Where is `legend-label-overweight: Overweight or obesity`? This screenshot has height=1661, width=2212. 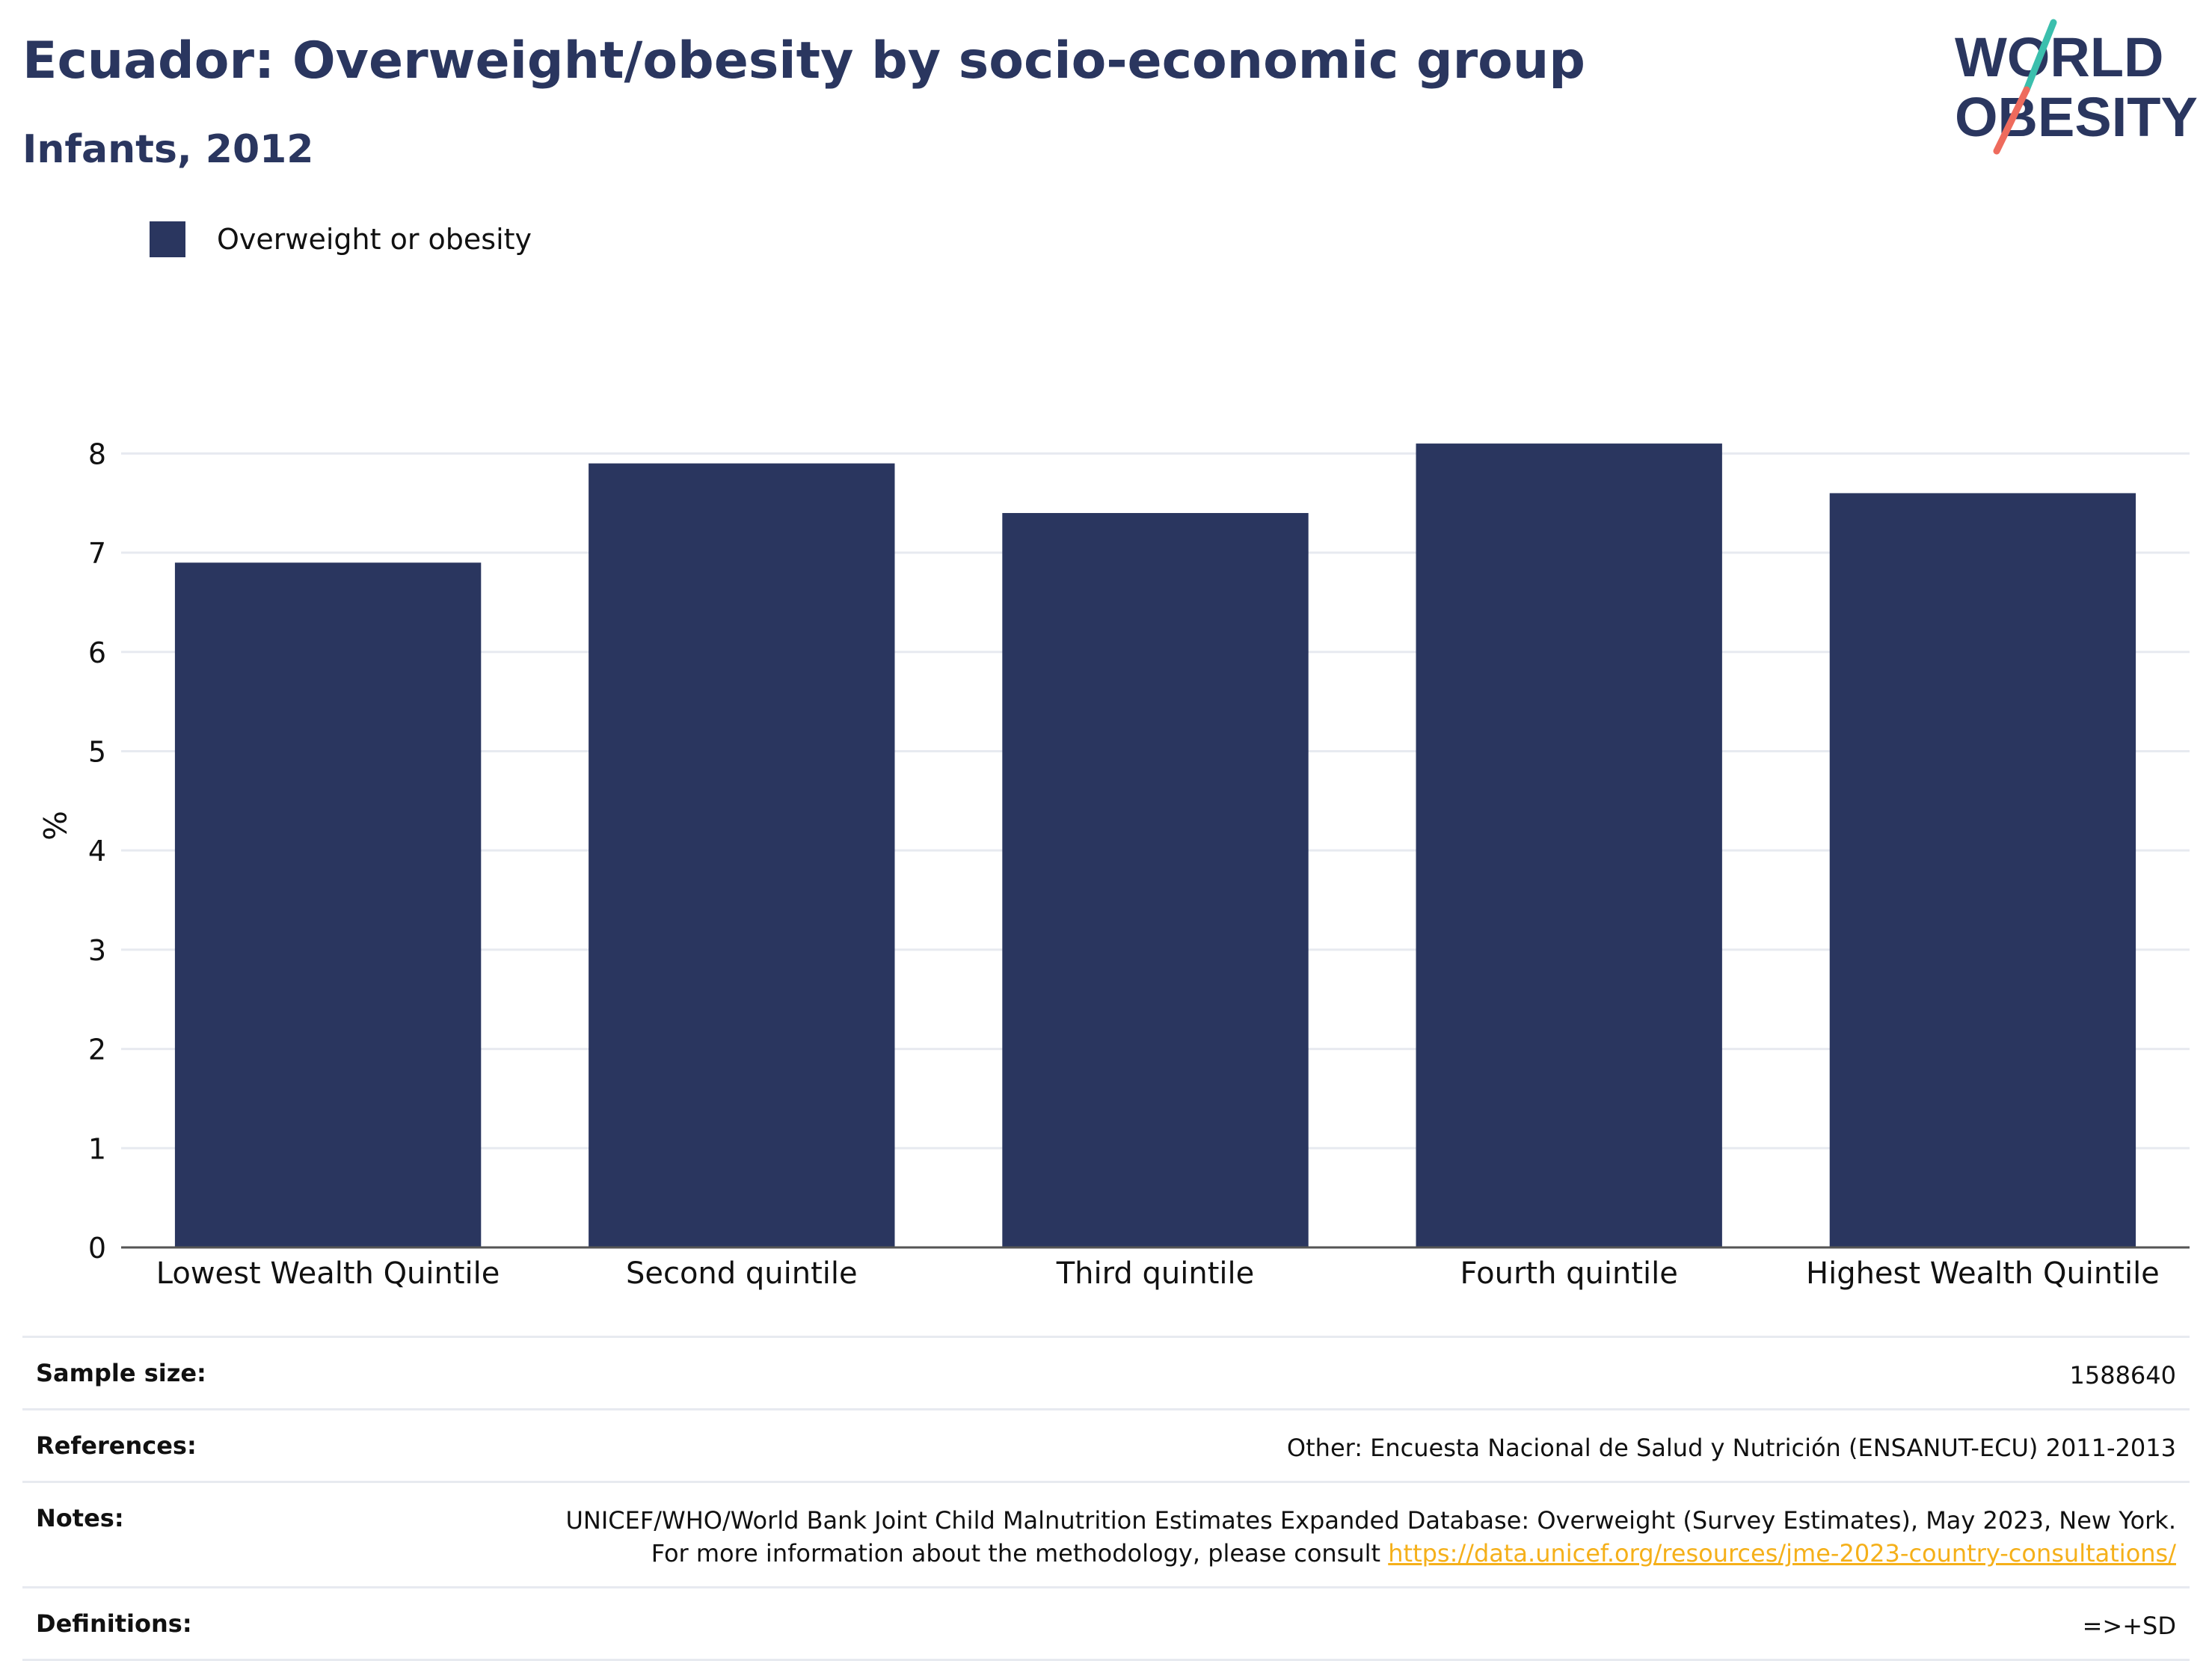 legend-label-overweight: Overweight or obesity is located at coordinates (374, 239).